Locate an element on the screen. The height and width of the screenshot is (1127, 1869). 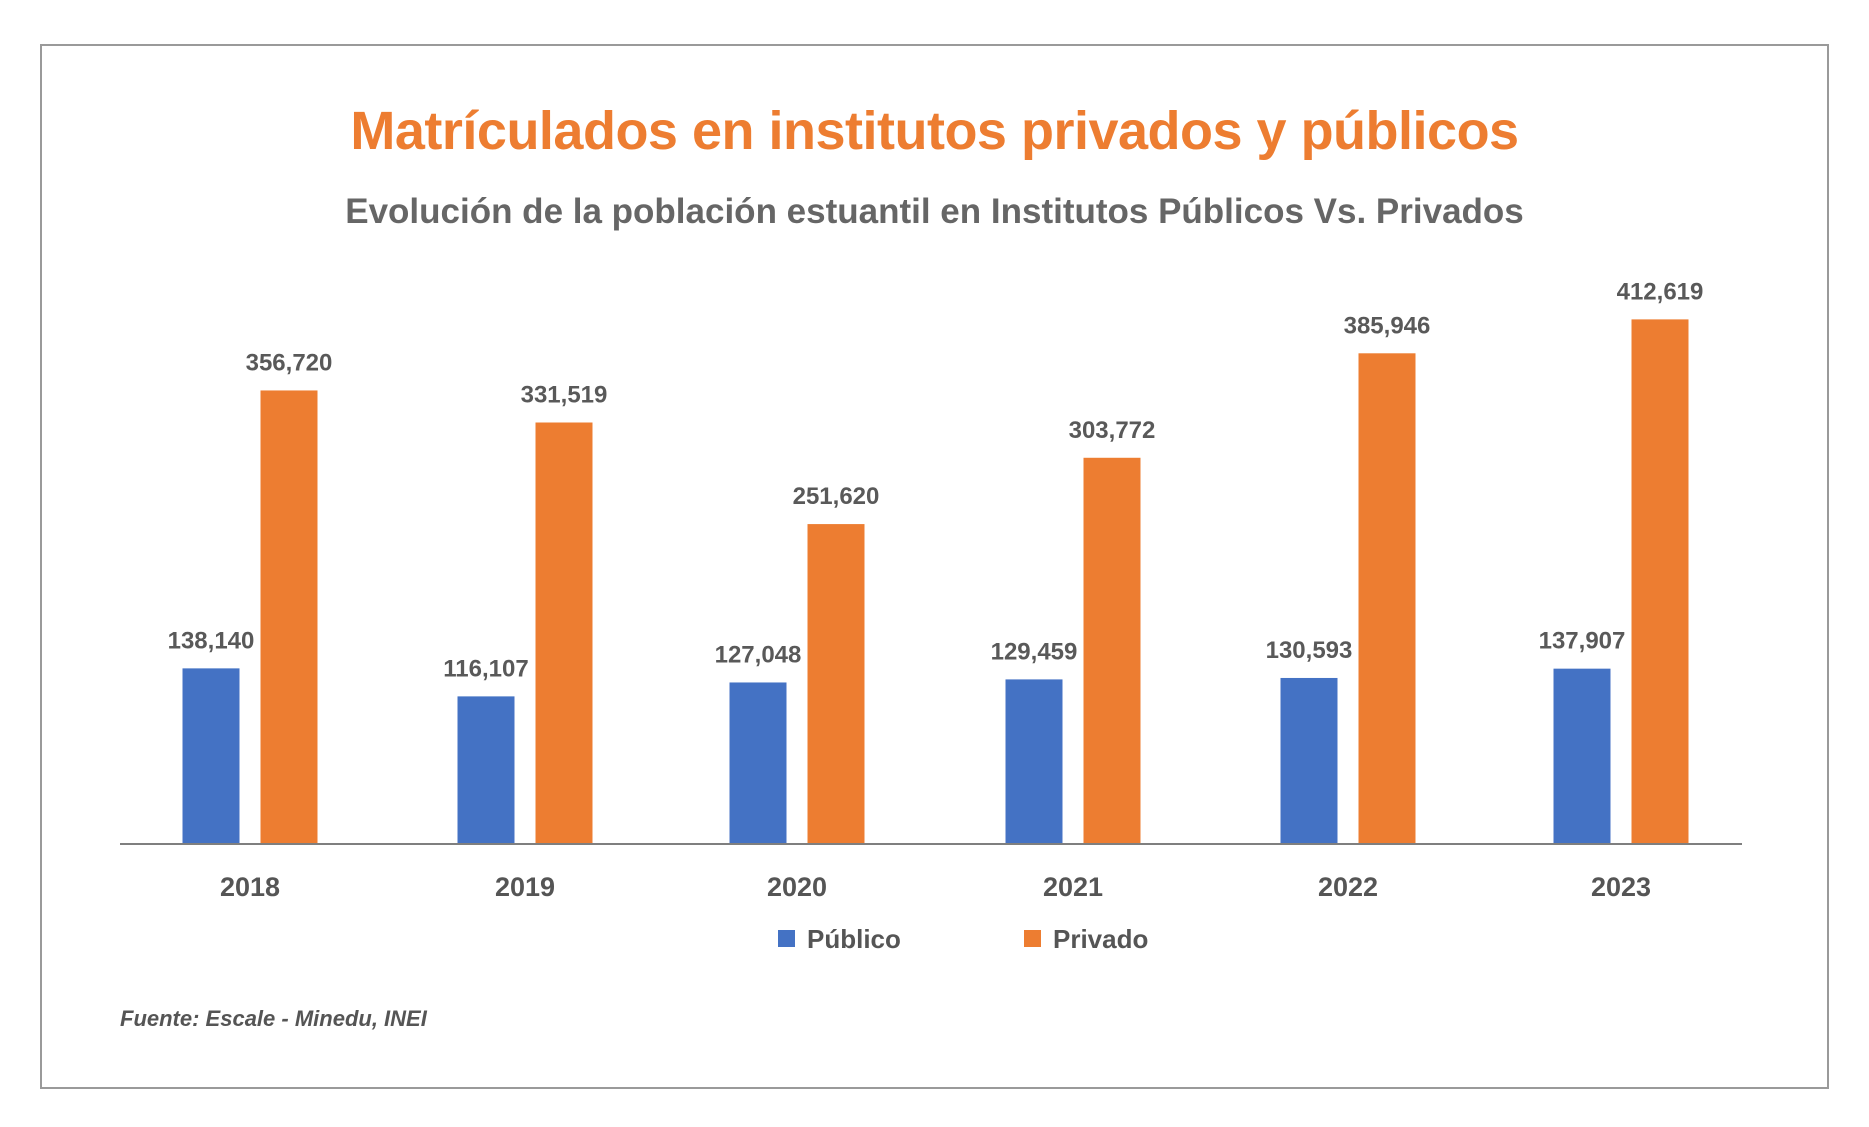
legend-label-publico: Público is located at coordinates (854, 939).